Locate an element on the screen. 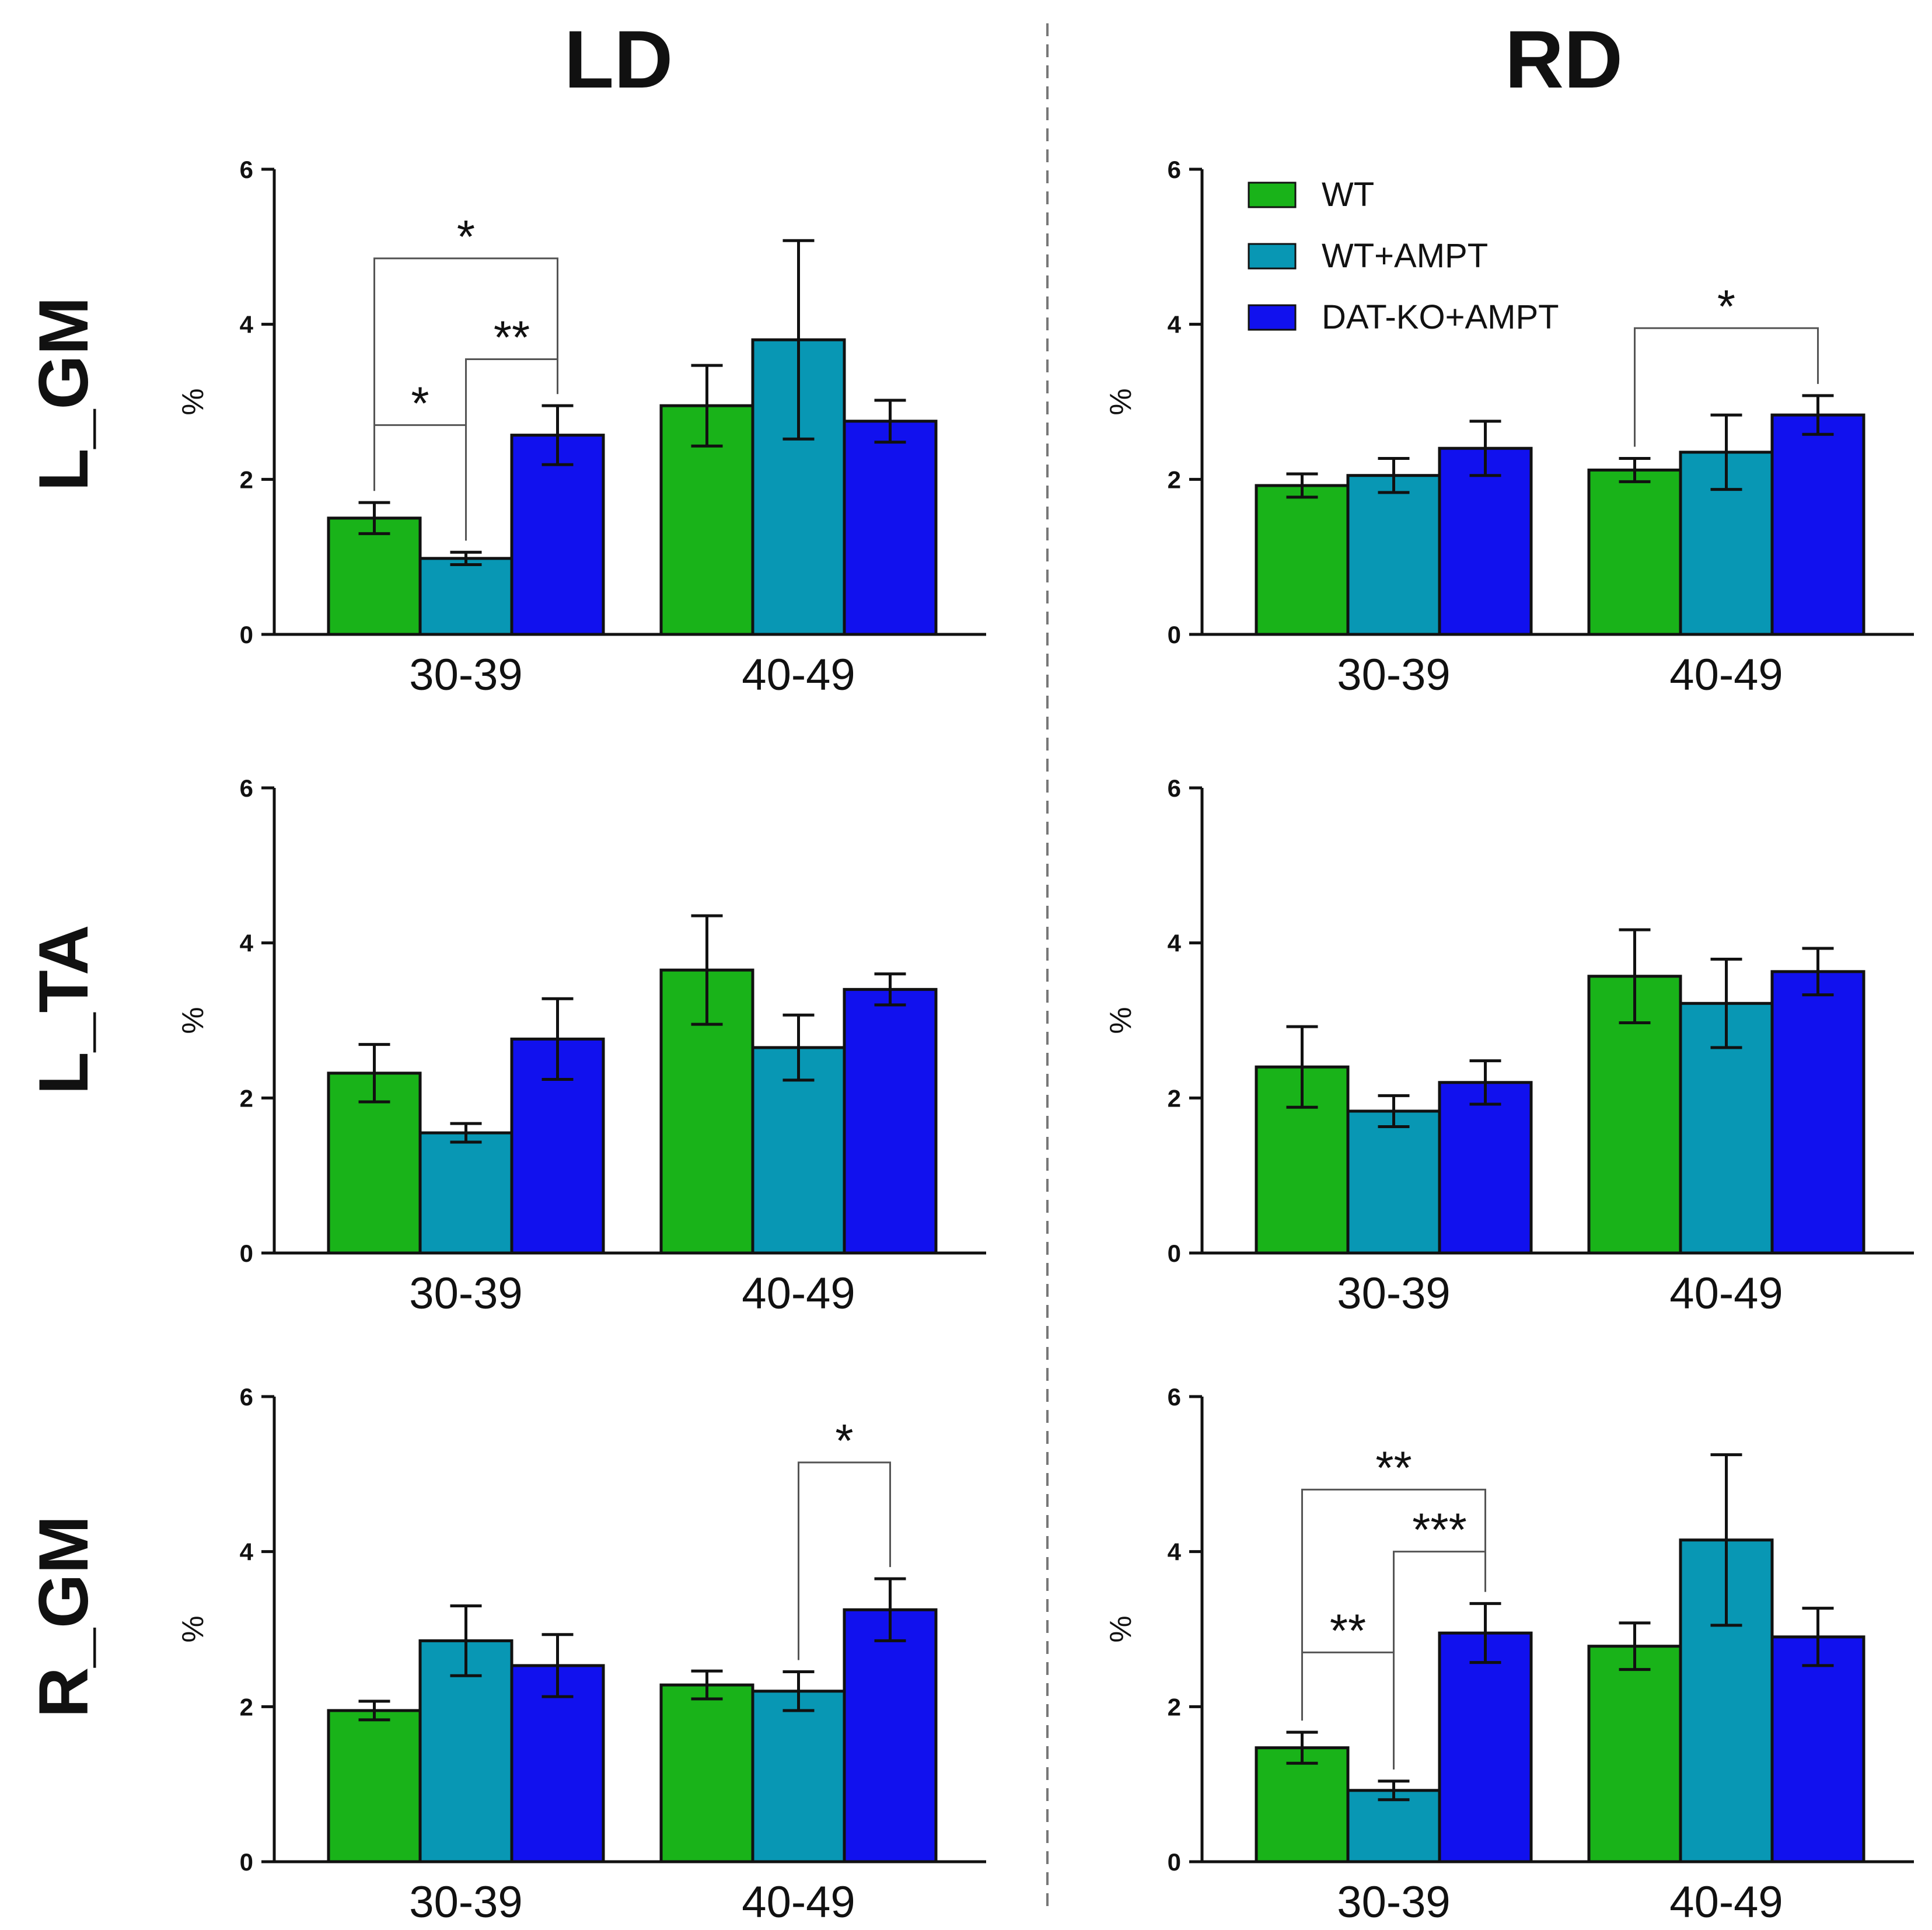 The width and height of the screenshot is (1932, 1930). row-title-l-ta: L_TA is located at coordinates (64, 1009).